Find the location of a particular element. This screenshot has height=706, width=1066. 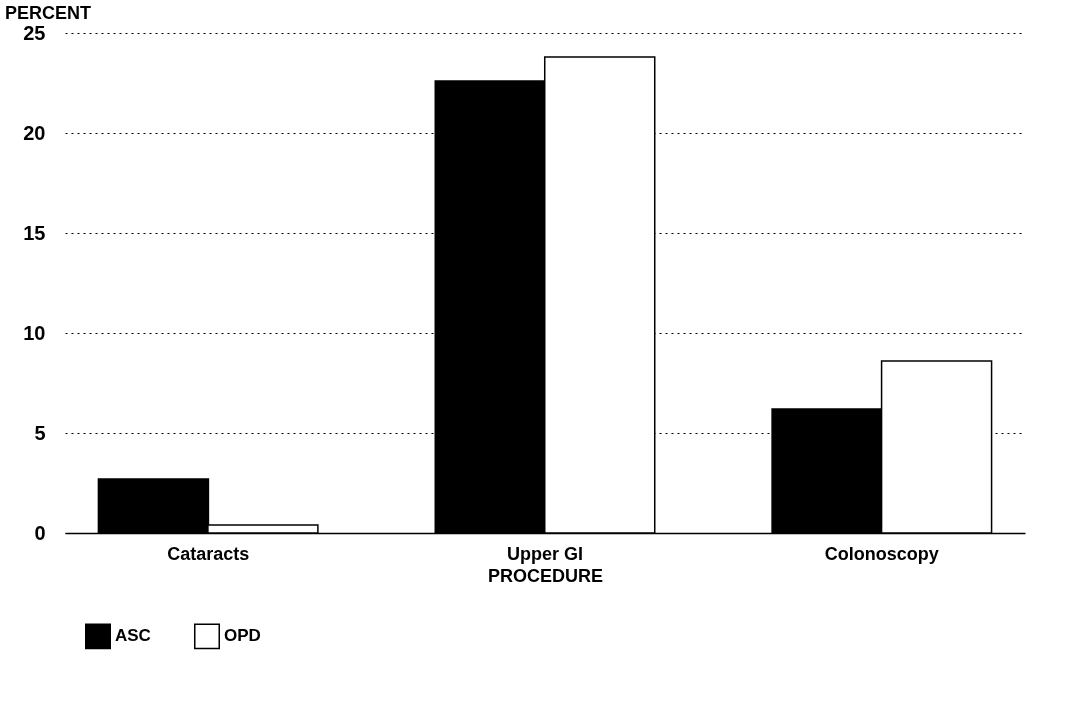

y-tick-label: 10 is located at coordinates (34, 332).